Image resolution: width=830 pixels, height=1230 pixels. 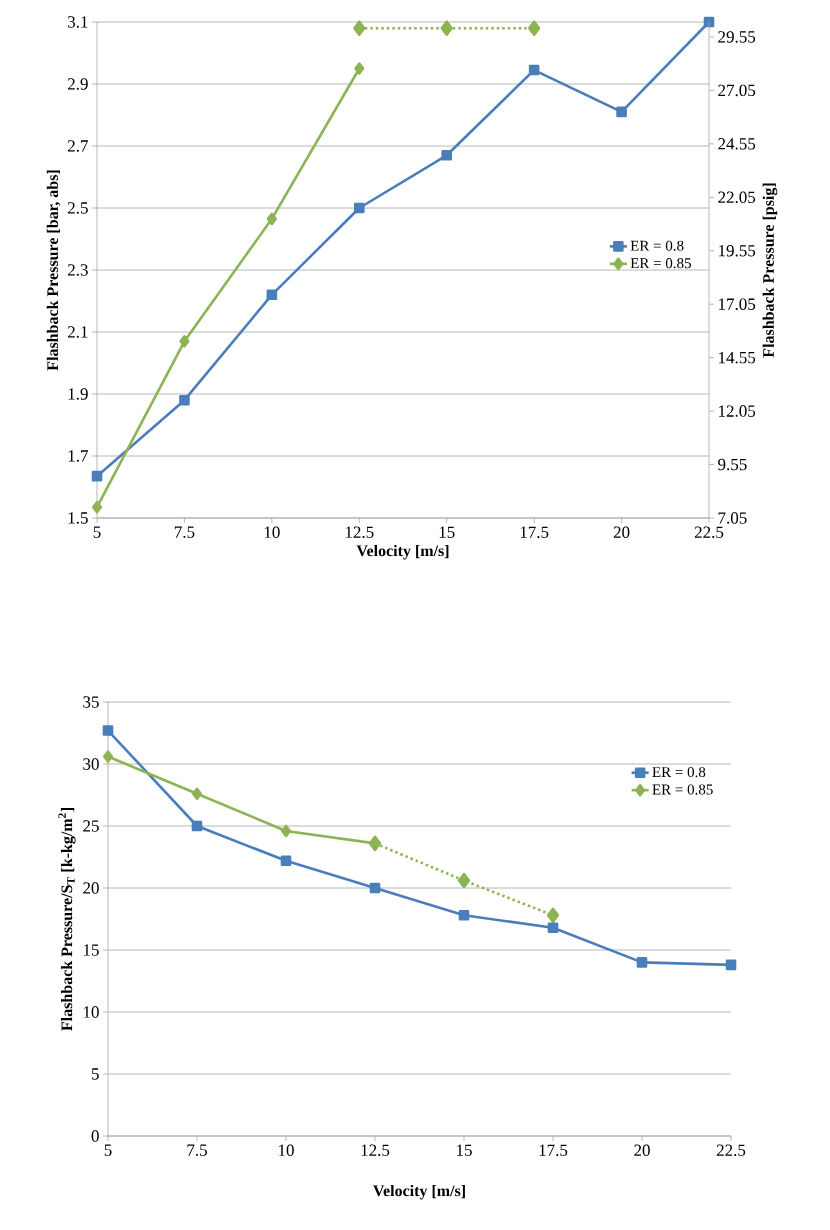 What do you see at coordinates (737, 37) in the screenshot?
I see `y2-tick-label: 29.55` at bounding box center [737, 37].